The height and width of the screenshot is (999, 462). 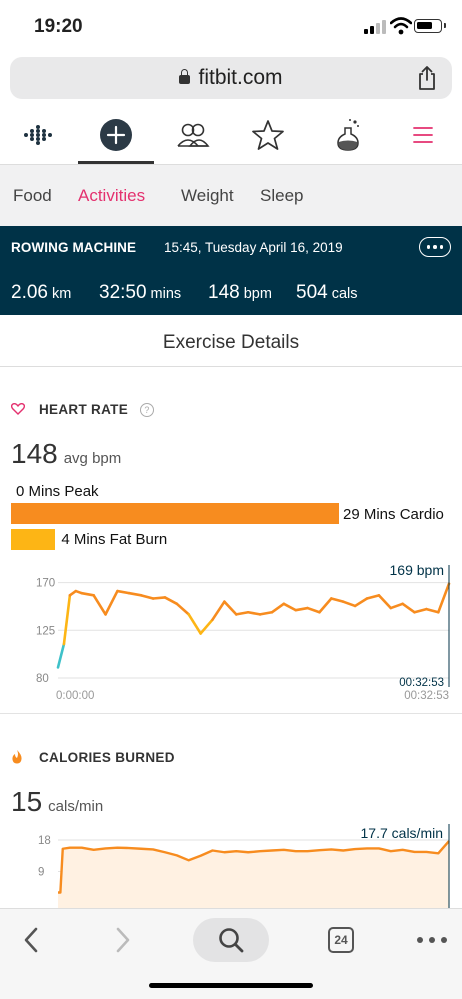 What do you see at coordinates (147, 410) in the screenshot?
I see `help-icon: ?` at bounding box center [147, 410].